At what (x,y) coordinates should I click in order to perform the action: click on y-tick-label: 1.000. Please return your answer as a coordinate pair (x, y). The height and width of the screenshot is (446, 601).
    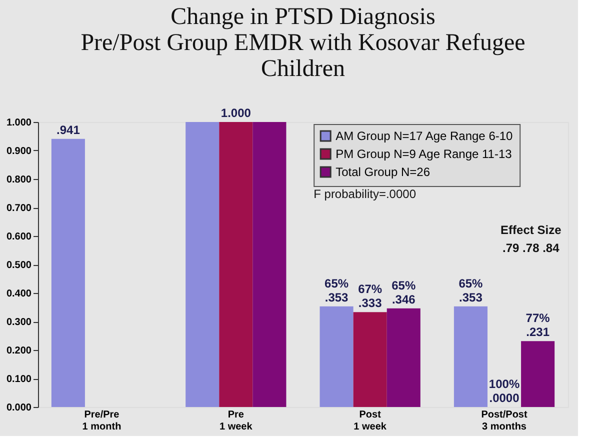
    Looking at the image, I should click on (19, 123).